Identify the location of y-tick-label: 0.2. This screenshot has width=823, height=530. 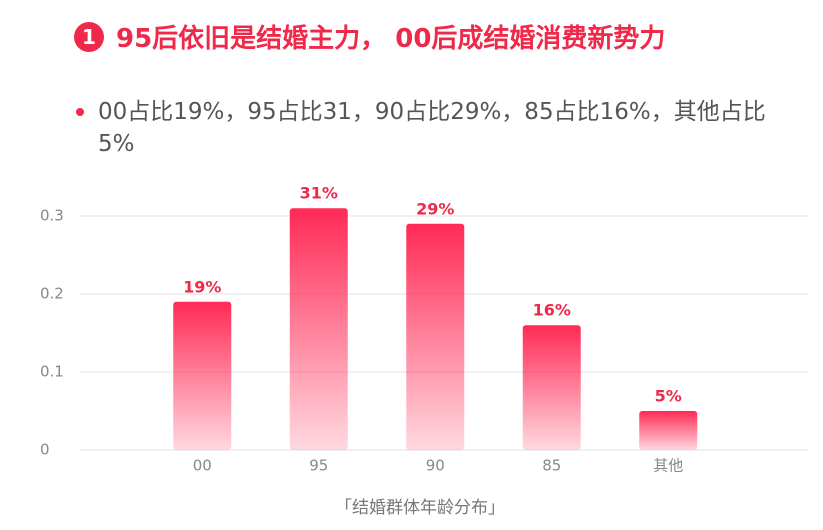
(52, 294).